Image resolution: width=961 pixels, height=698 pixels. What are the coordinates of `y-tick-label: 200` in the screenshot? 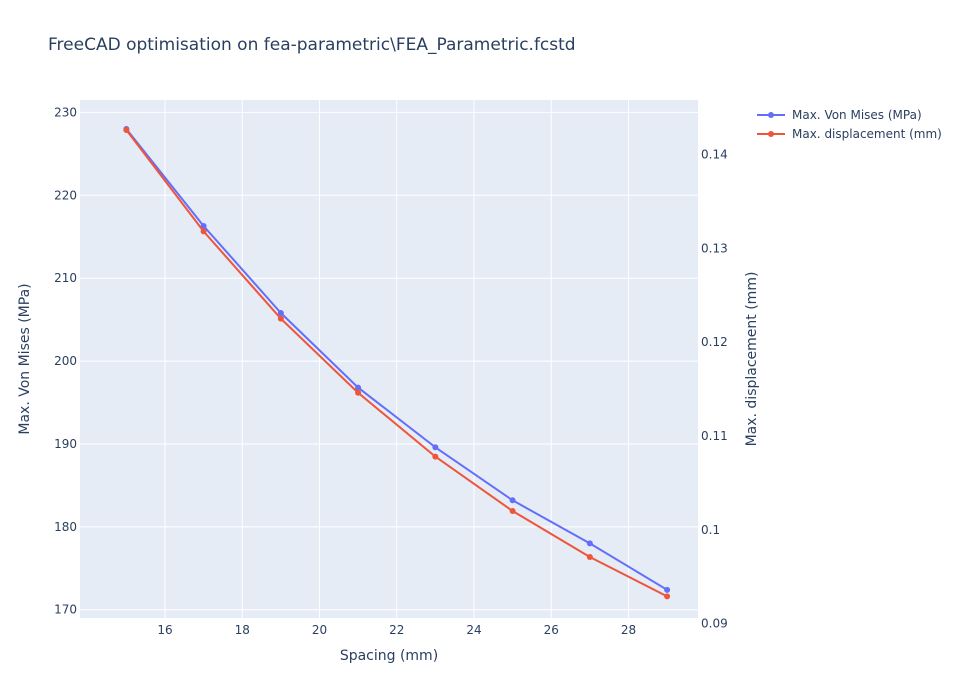 It's located at (65, 361).